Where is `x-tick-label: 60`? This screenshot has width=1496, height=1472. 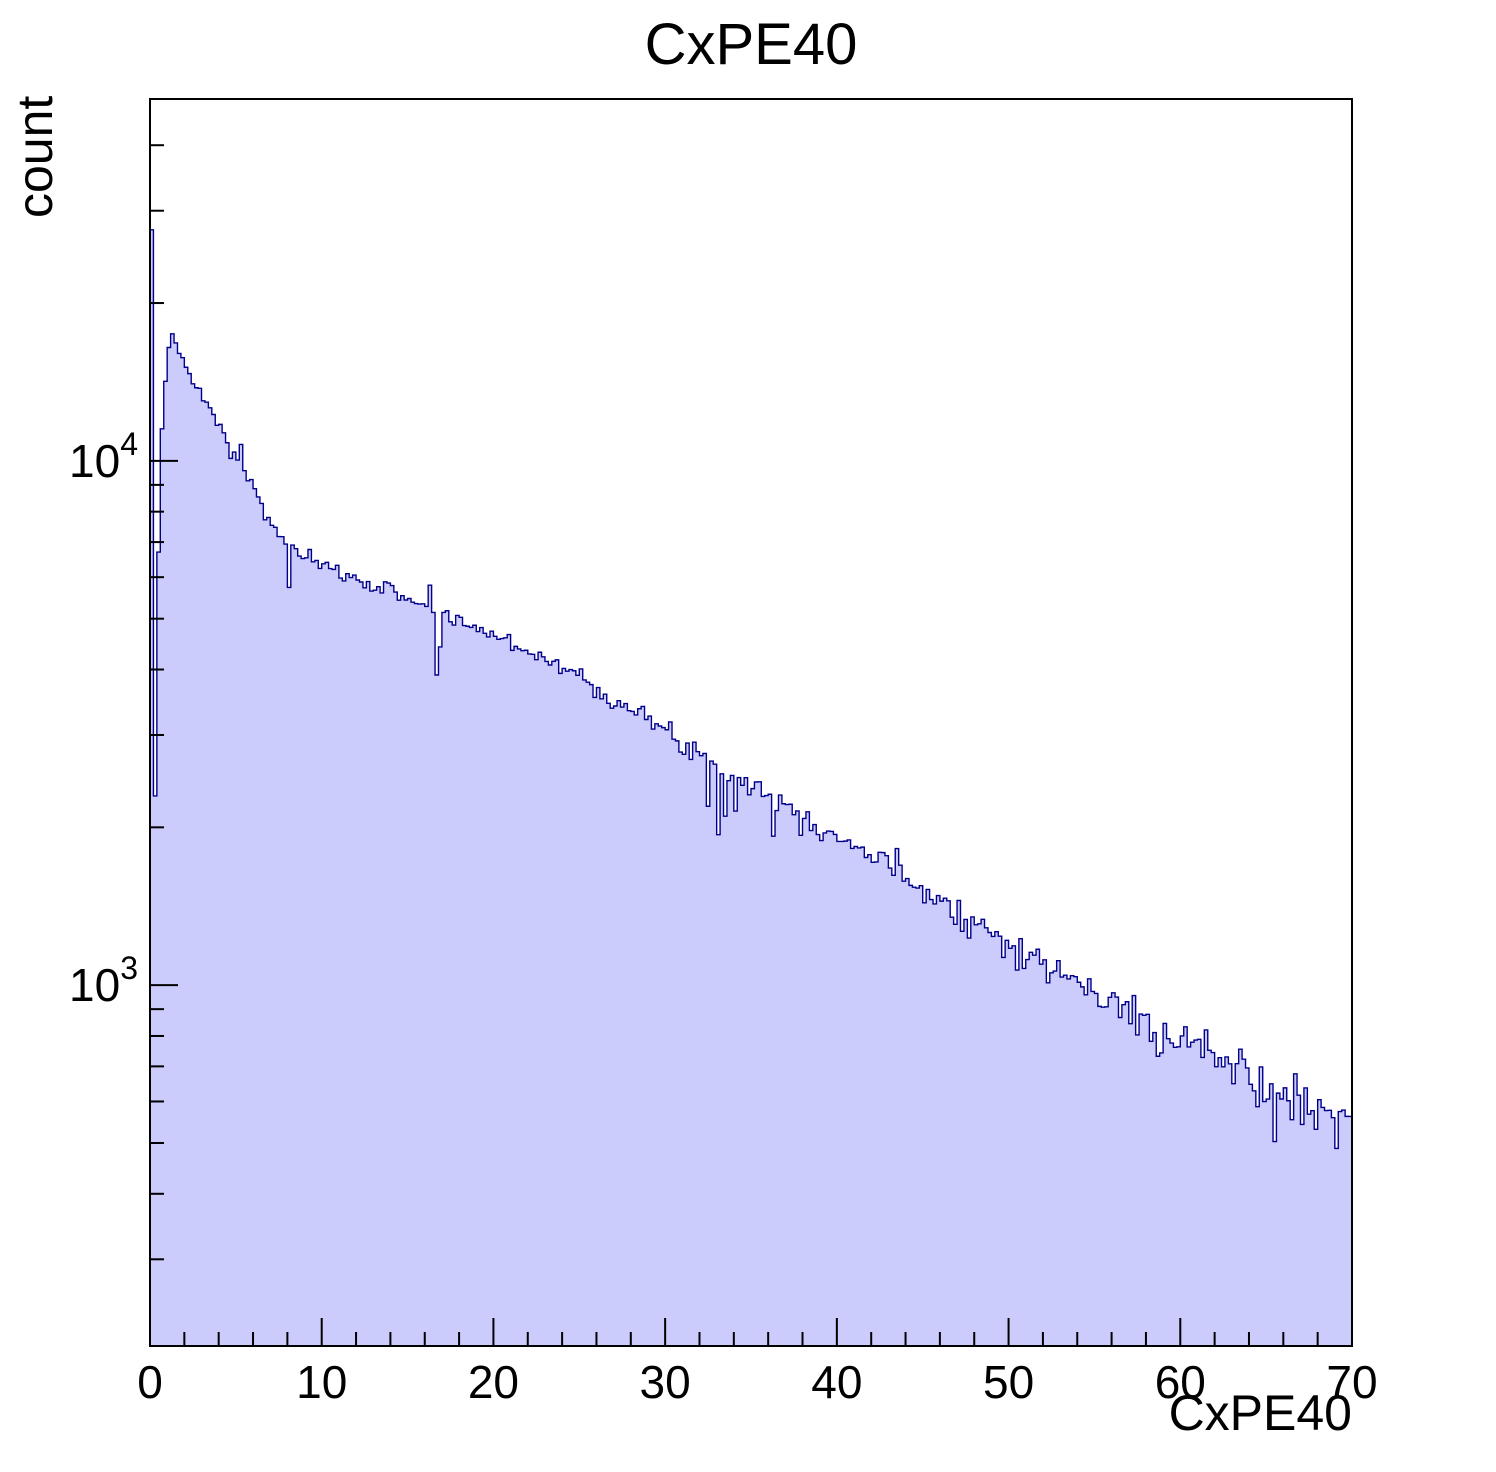 x-tick-label: 60 is located at coordinates (1180, 1382).